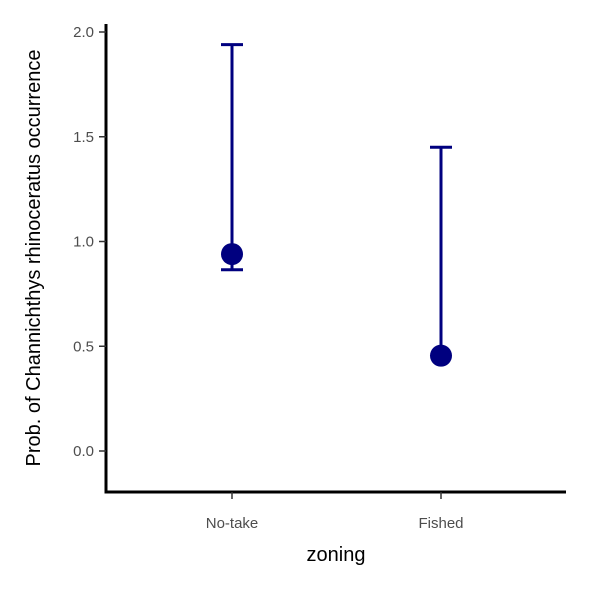  What do you see at coordinates (335, 512) in the screenshot?
I see `x-ticks: No-take Fished` at bounding box center [335, 512].